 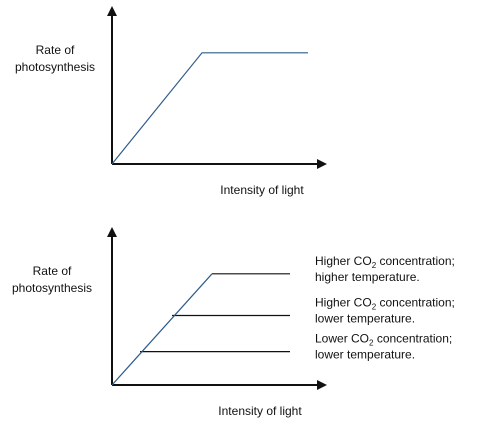 I want to click on chart-bottom-y-label-line-2: photosynthesis, so click(x=52, y=288).